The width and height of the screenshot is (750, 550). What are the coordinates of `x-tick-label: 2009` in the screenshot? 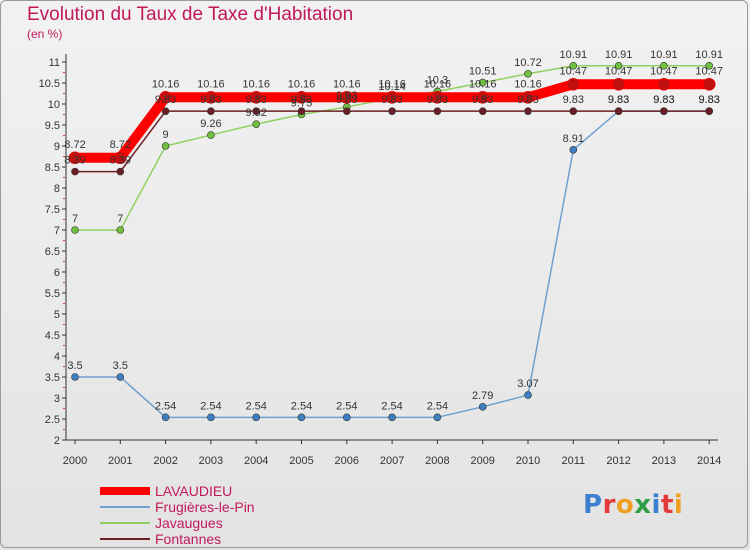 It's located at (482, 461).